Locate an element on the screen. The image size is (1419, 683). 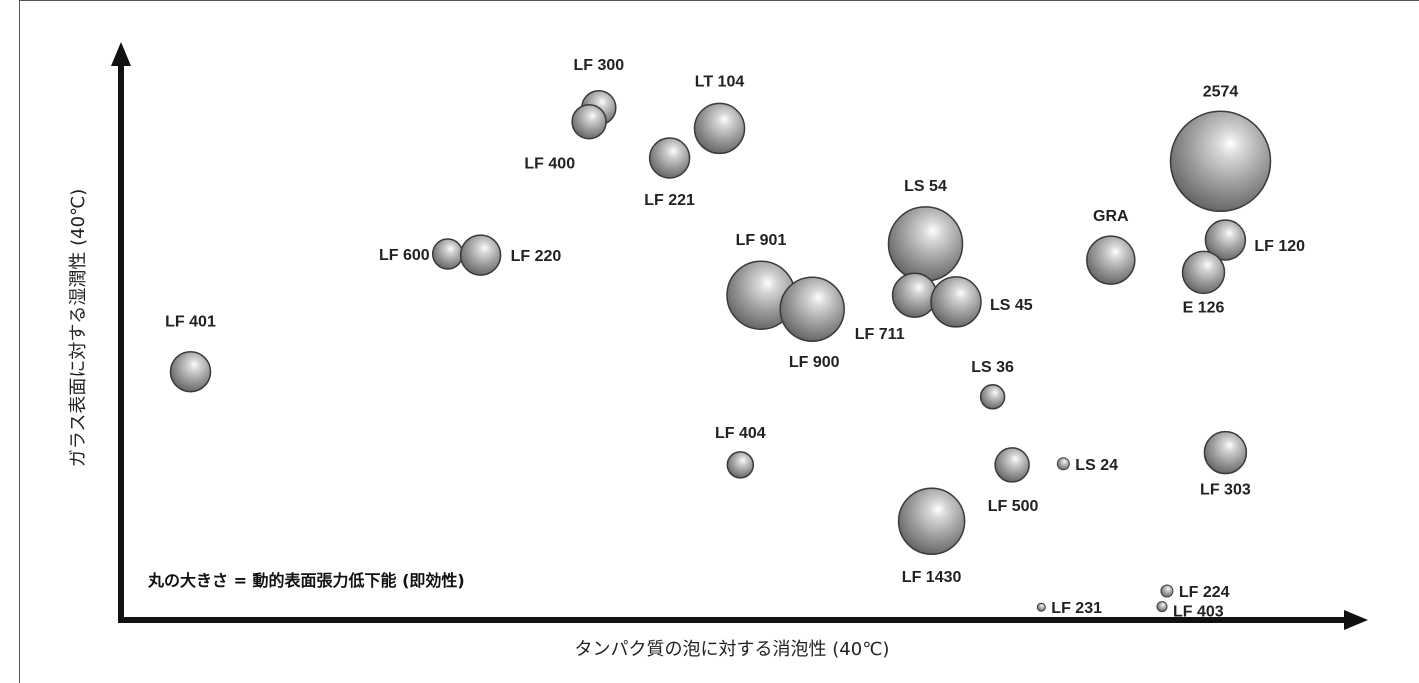
bubble-label-lf-221: LF 221 is located at coordinates (669, 200).